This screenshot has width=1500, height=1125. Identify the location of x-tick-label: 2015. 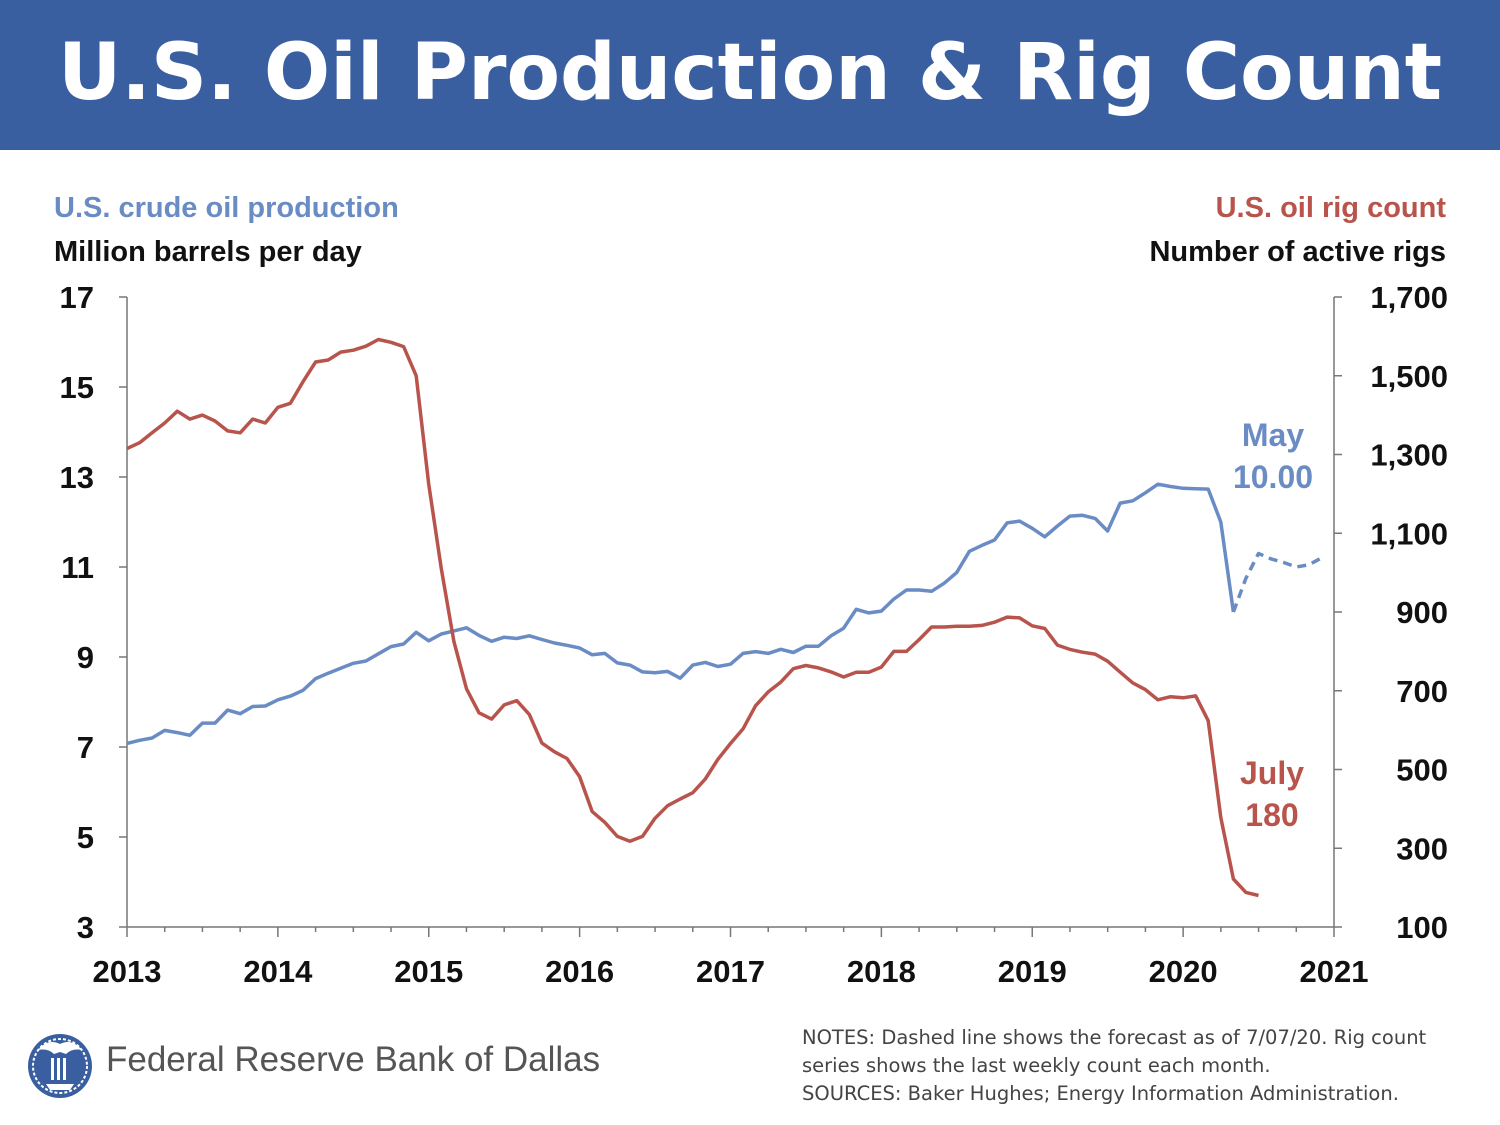
(428, 971).